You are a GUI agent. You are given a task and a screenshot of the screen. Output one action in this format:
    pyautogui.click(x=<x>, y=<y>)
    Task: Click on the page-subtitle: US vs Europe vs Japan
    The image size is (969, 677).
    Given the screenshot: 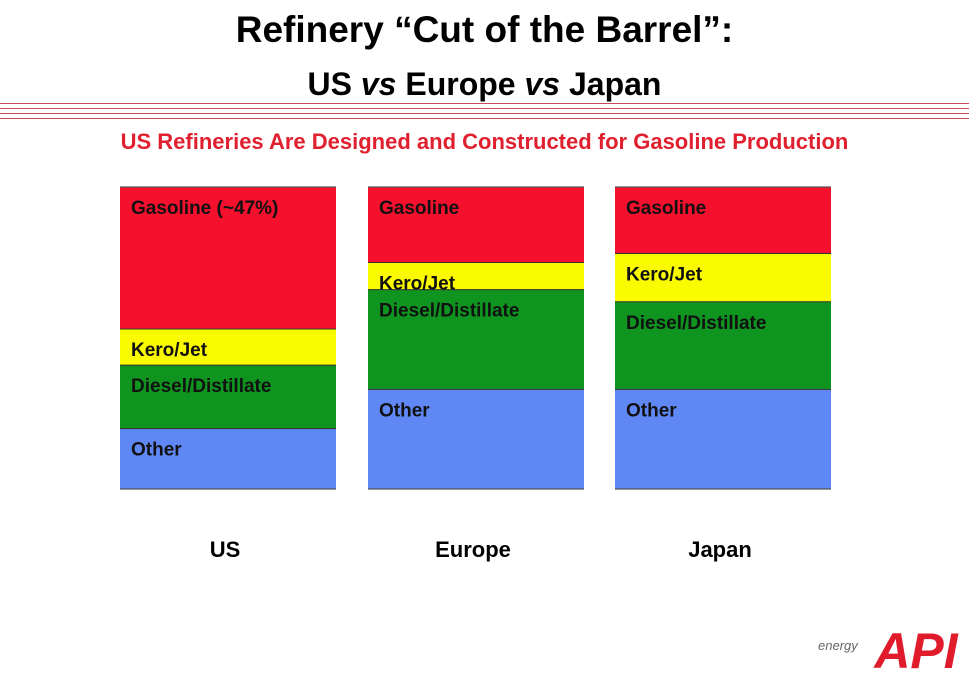 What is the action you would take?
    pyautogui.click(x=484, y=84)
    